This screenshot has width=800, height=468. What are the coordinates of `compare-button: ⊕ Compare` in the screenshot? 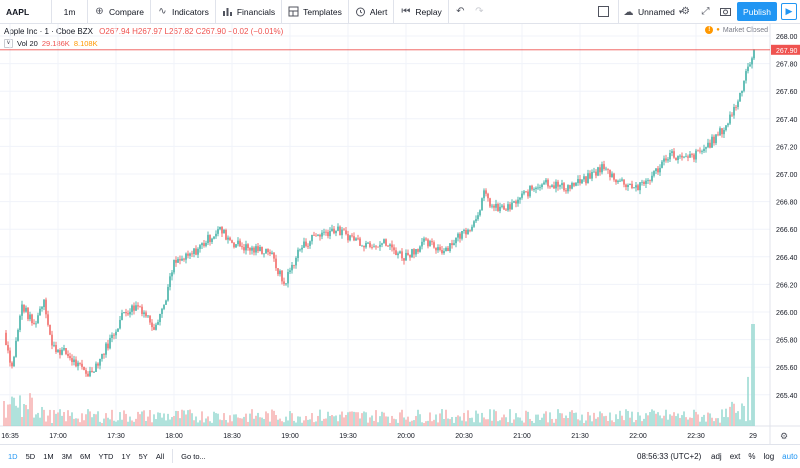 It's located at (119, 12).